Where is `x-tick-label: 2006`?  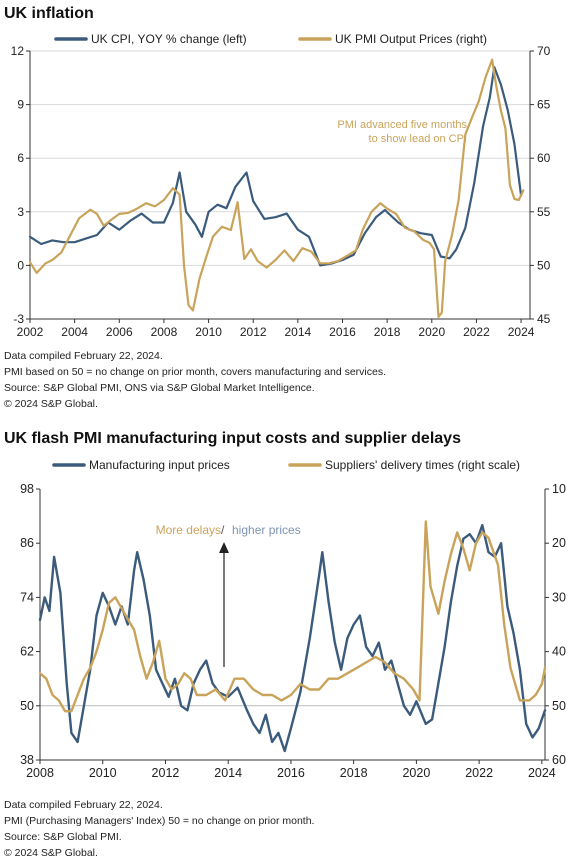 x-tick-label: 2006 is located at coordinates (119, 332).